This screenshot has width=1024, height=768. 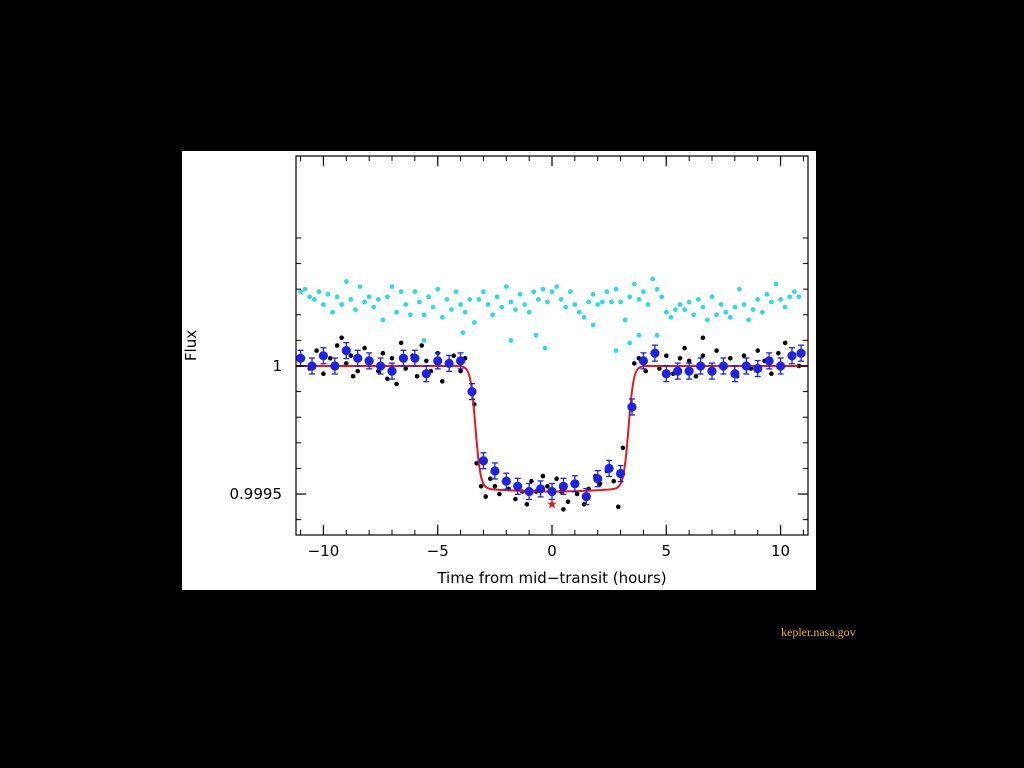 I want to click on binned-series-group, so click(x=551, y=423).